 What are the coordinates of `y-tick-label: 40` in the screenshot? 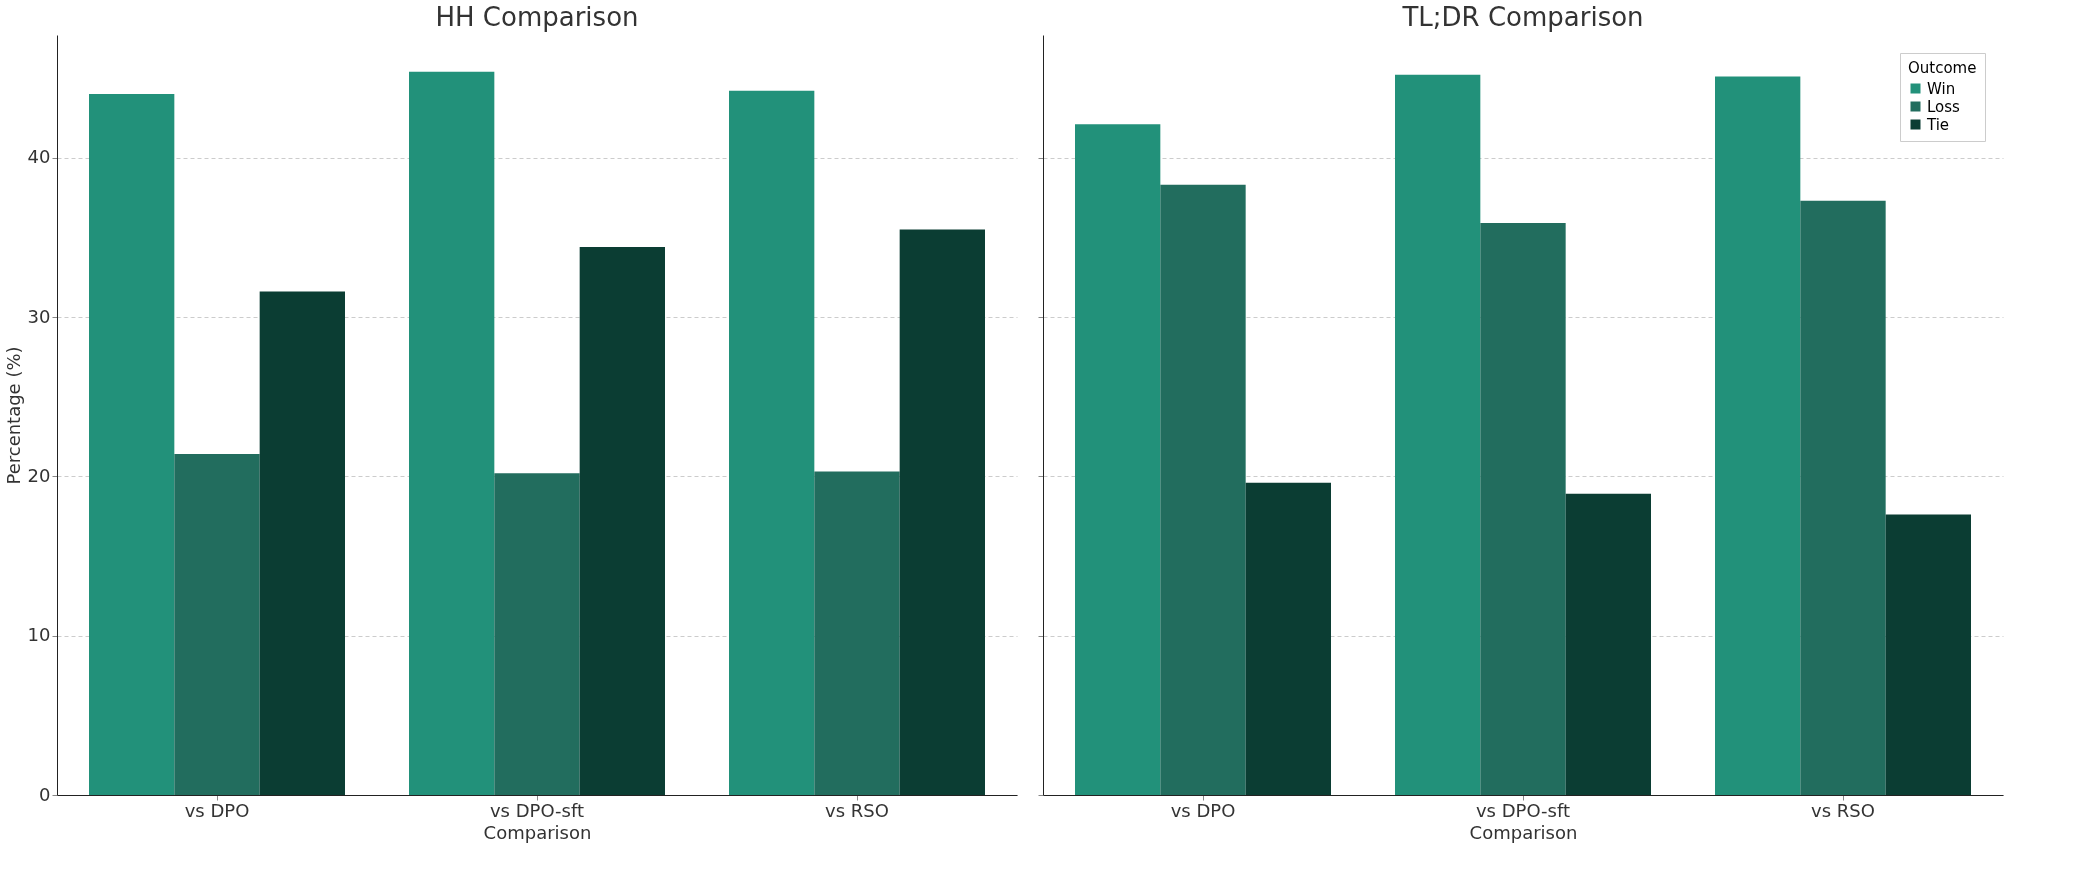 It's located at (39, 157).